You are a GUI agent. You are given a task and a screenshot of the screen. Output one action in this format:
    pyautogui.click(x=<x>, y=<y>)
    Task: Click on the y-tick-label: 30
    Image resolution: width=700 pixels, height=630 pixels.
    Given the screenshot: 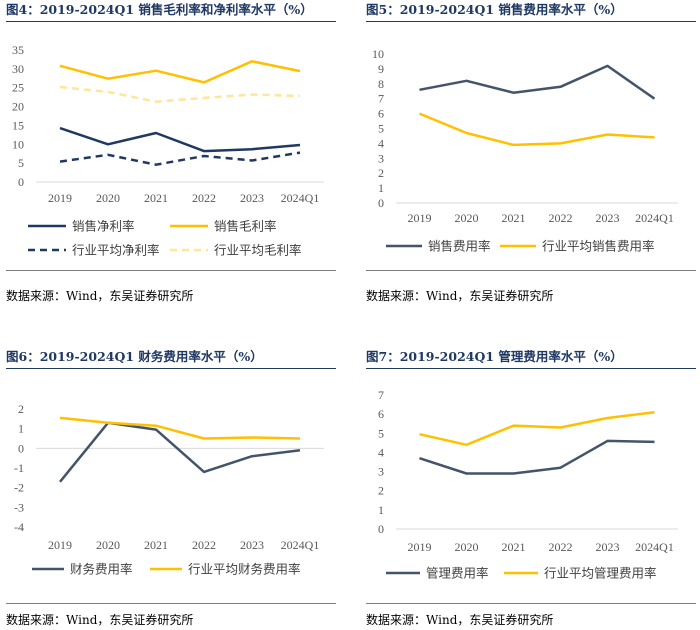 What is the action you would take?
    pyautogui.click(x=18, y=69)
    